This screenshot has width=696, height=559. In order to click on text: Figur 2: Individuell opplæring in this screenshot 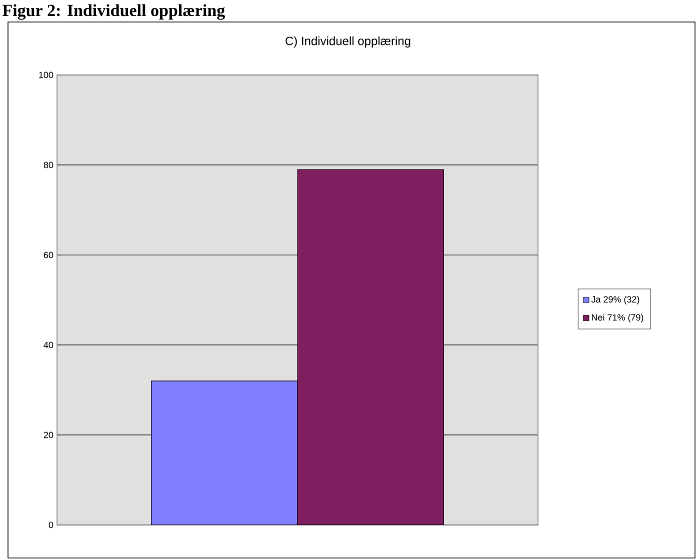, I will do `click(113, 12)`.